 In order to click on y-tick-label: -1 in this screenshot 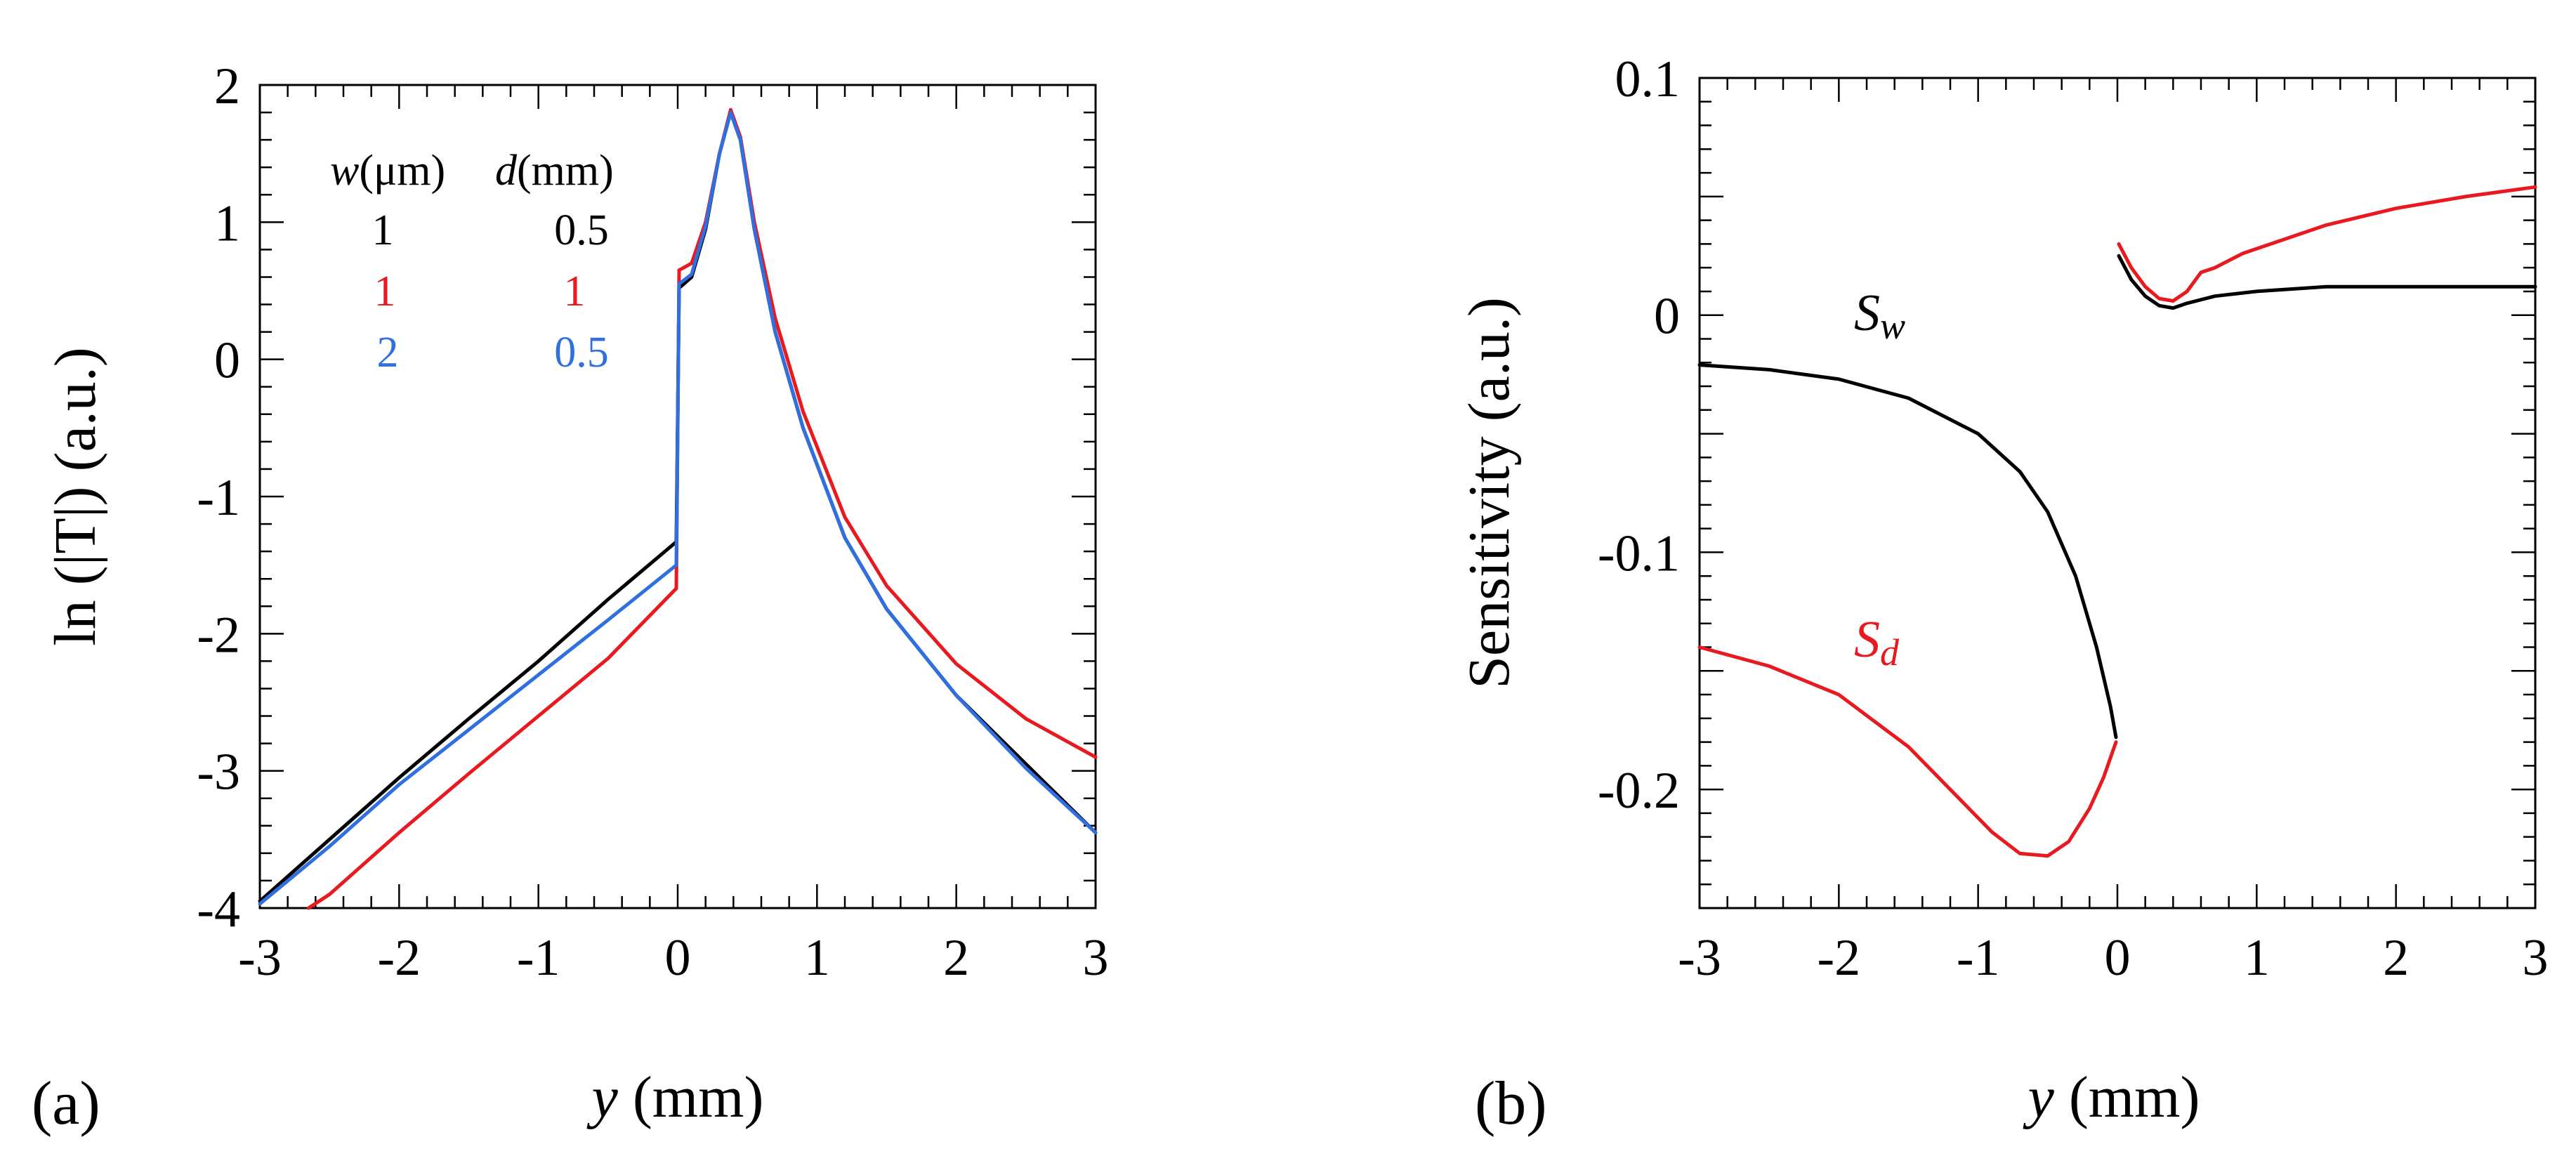, I will do `click(218, 498)`.